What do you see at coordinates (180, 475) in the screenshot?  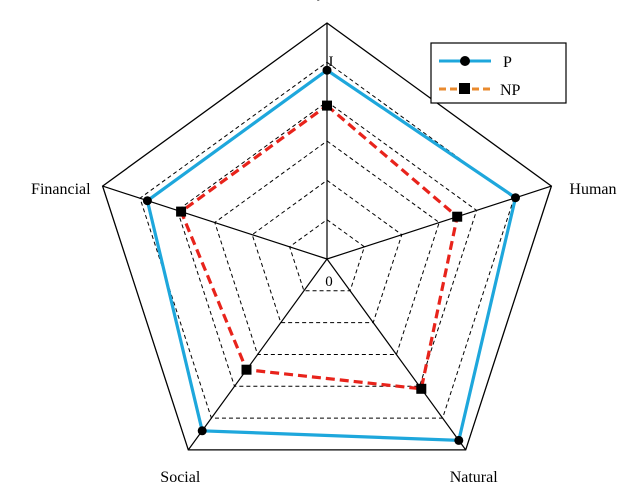 I see `axis-label-social: Social` at bounding box center [180, 475].